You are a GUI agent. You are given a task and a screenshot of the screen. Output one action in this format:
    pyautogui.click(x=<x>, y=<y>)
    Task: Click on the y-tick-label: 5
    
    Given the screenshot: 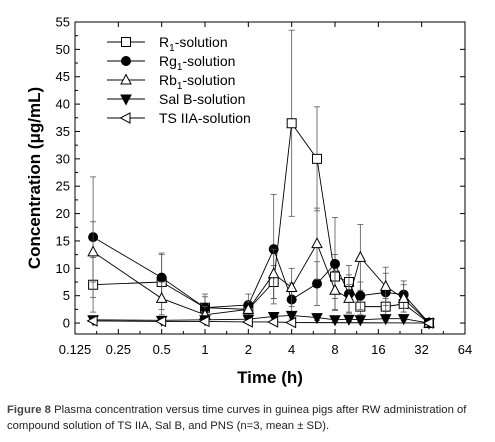 What is the action you would take?
    pyautogui.click(x=66, y=295)
    